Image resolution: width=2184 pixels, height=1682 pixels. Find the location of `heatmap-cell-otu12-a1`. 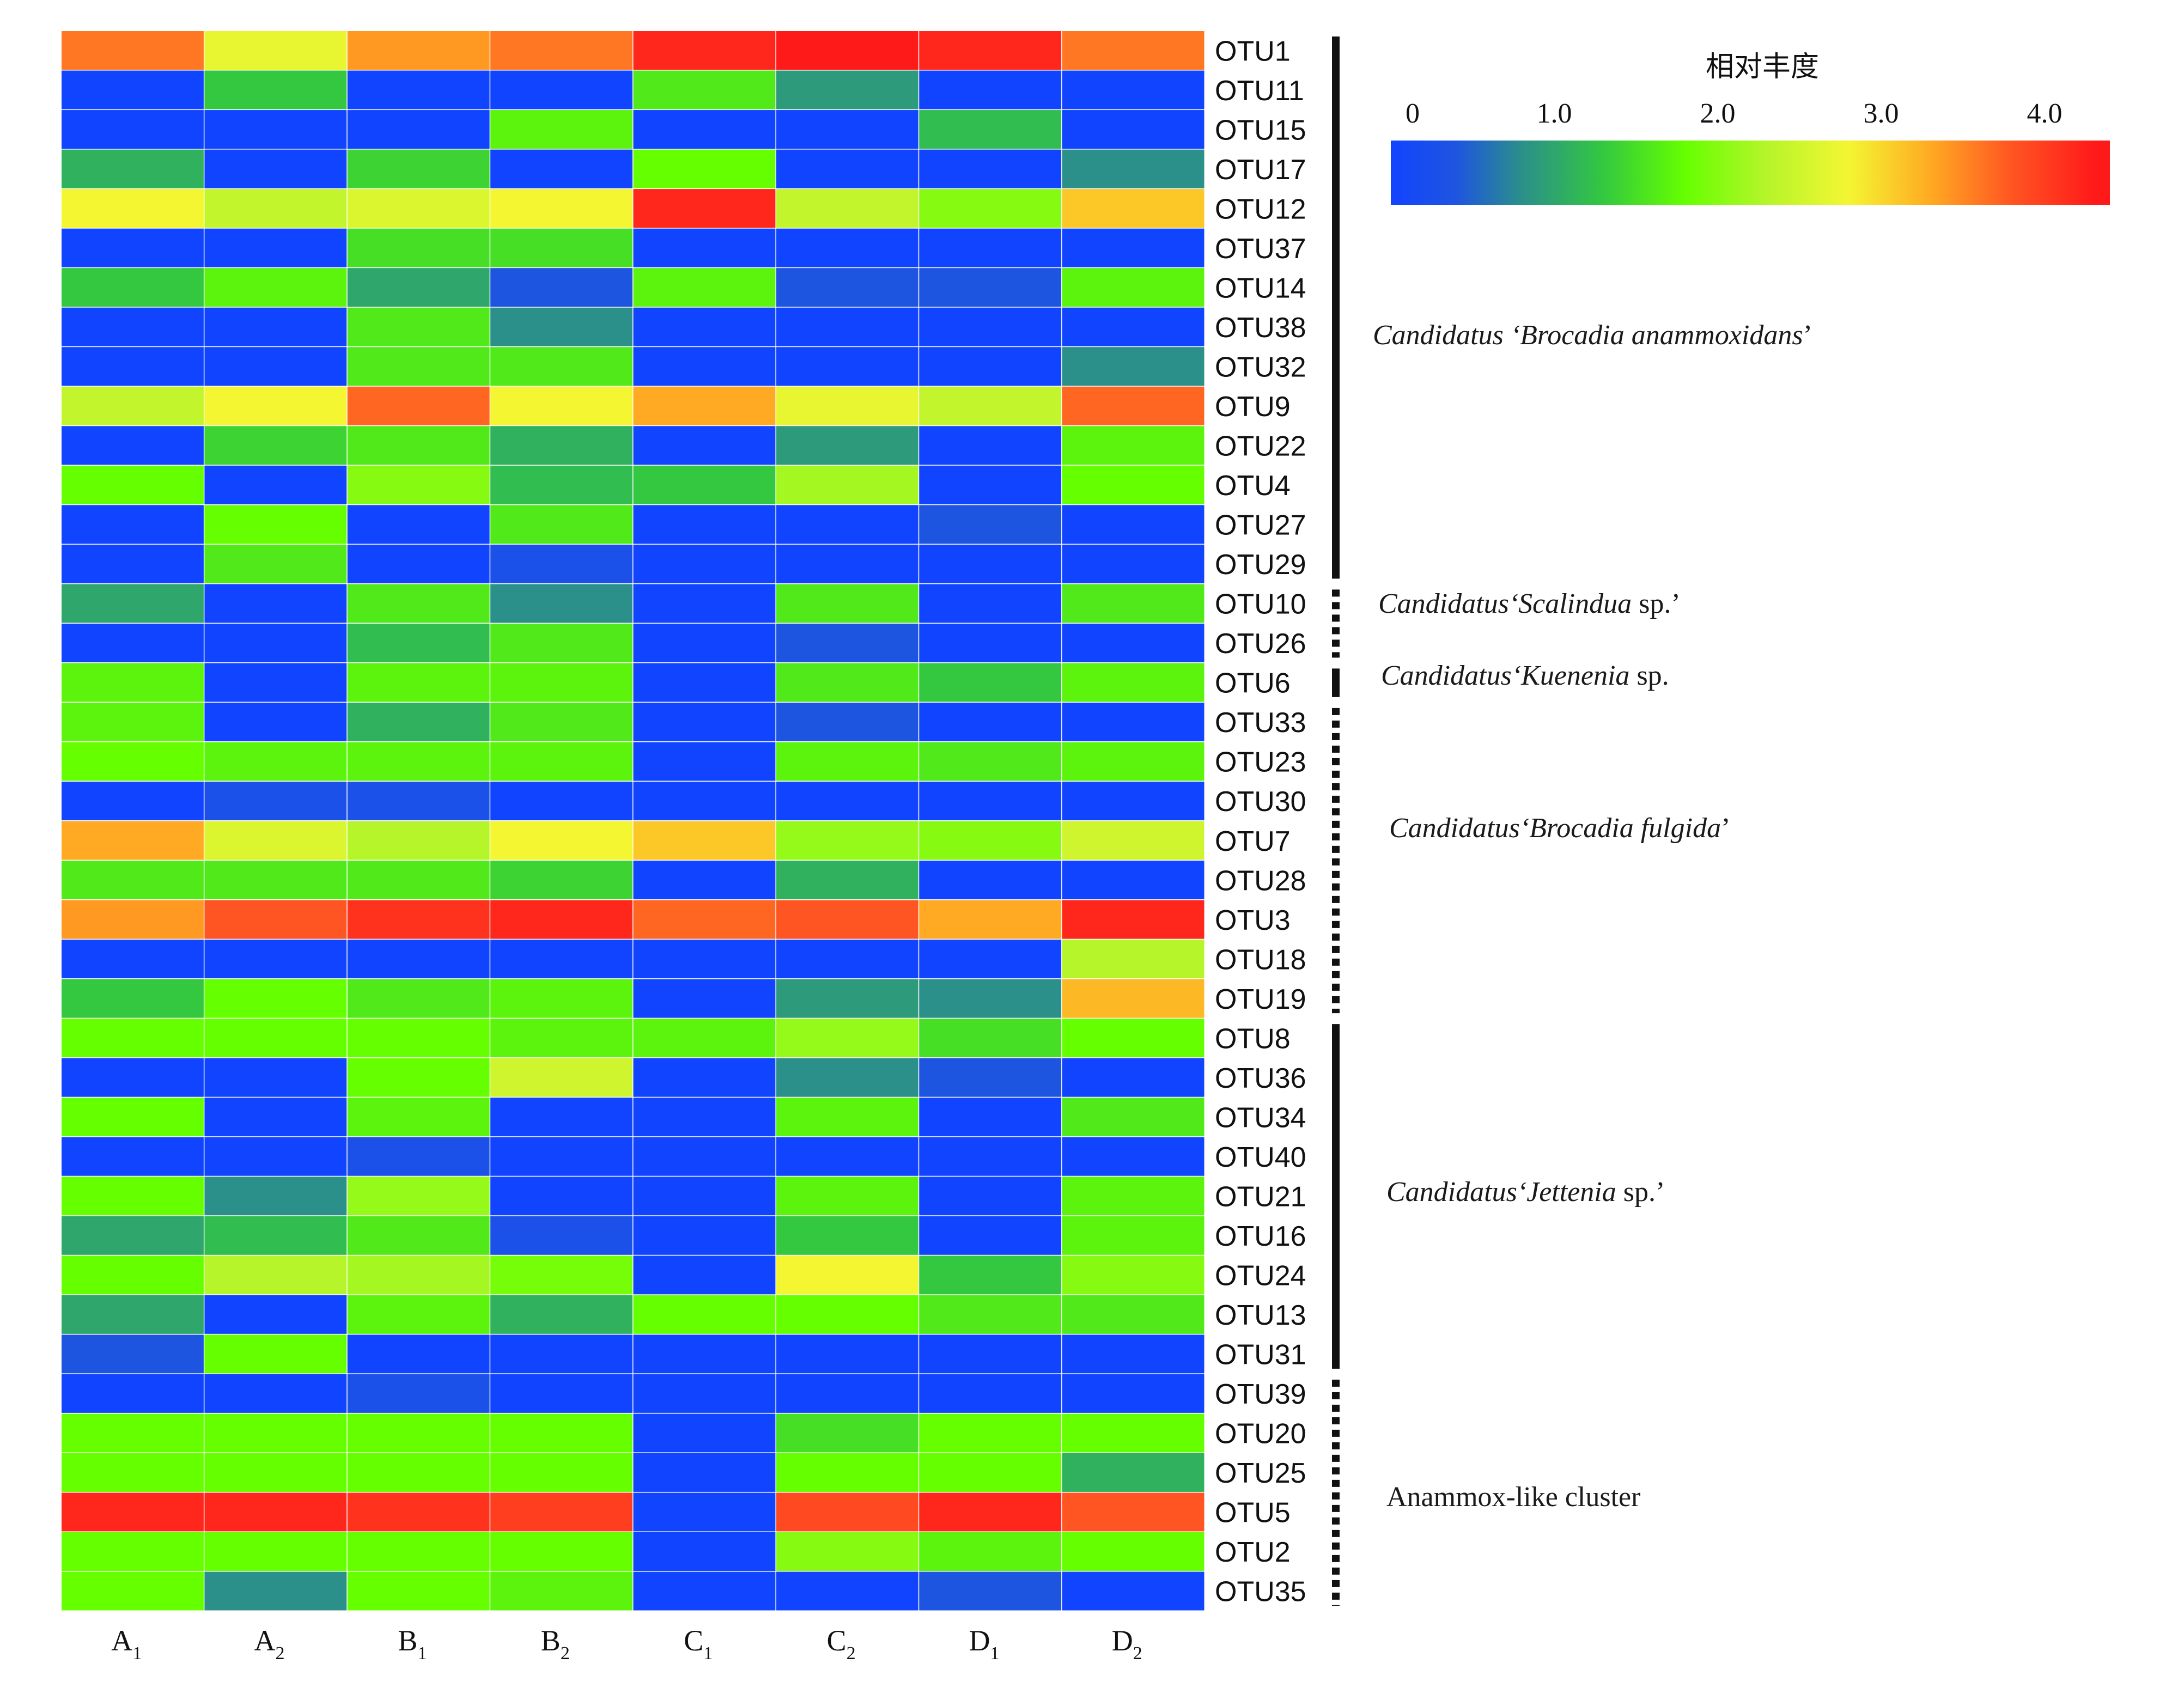

heatmap-cell-otu12-a1 is located at coordinates (133, 209).